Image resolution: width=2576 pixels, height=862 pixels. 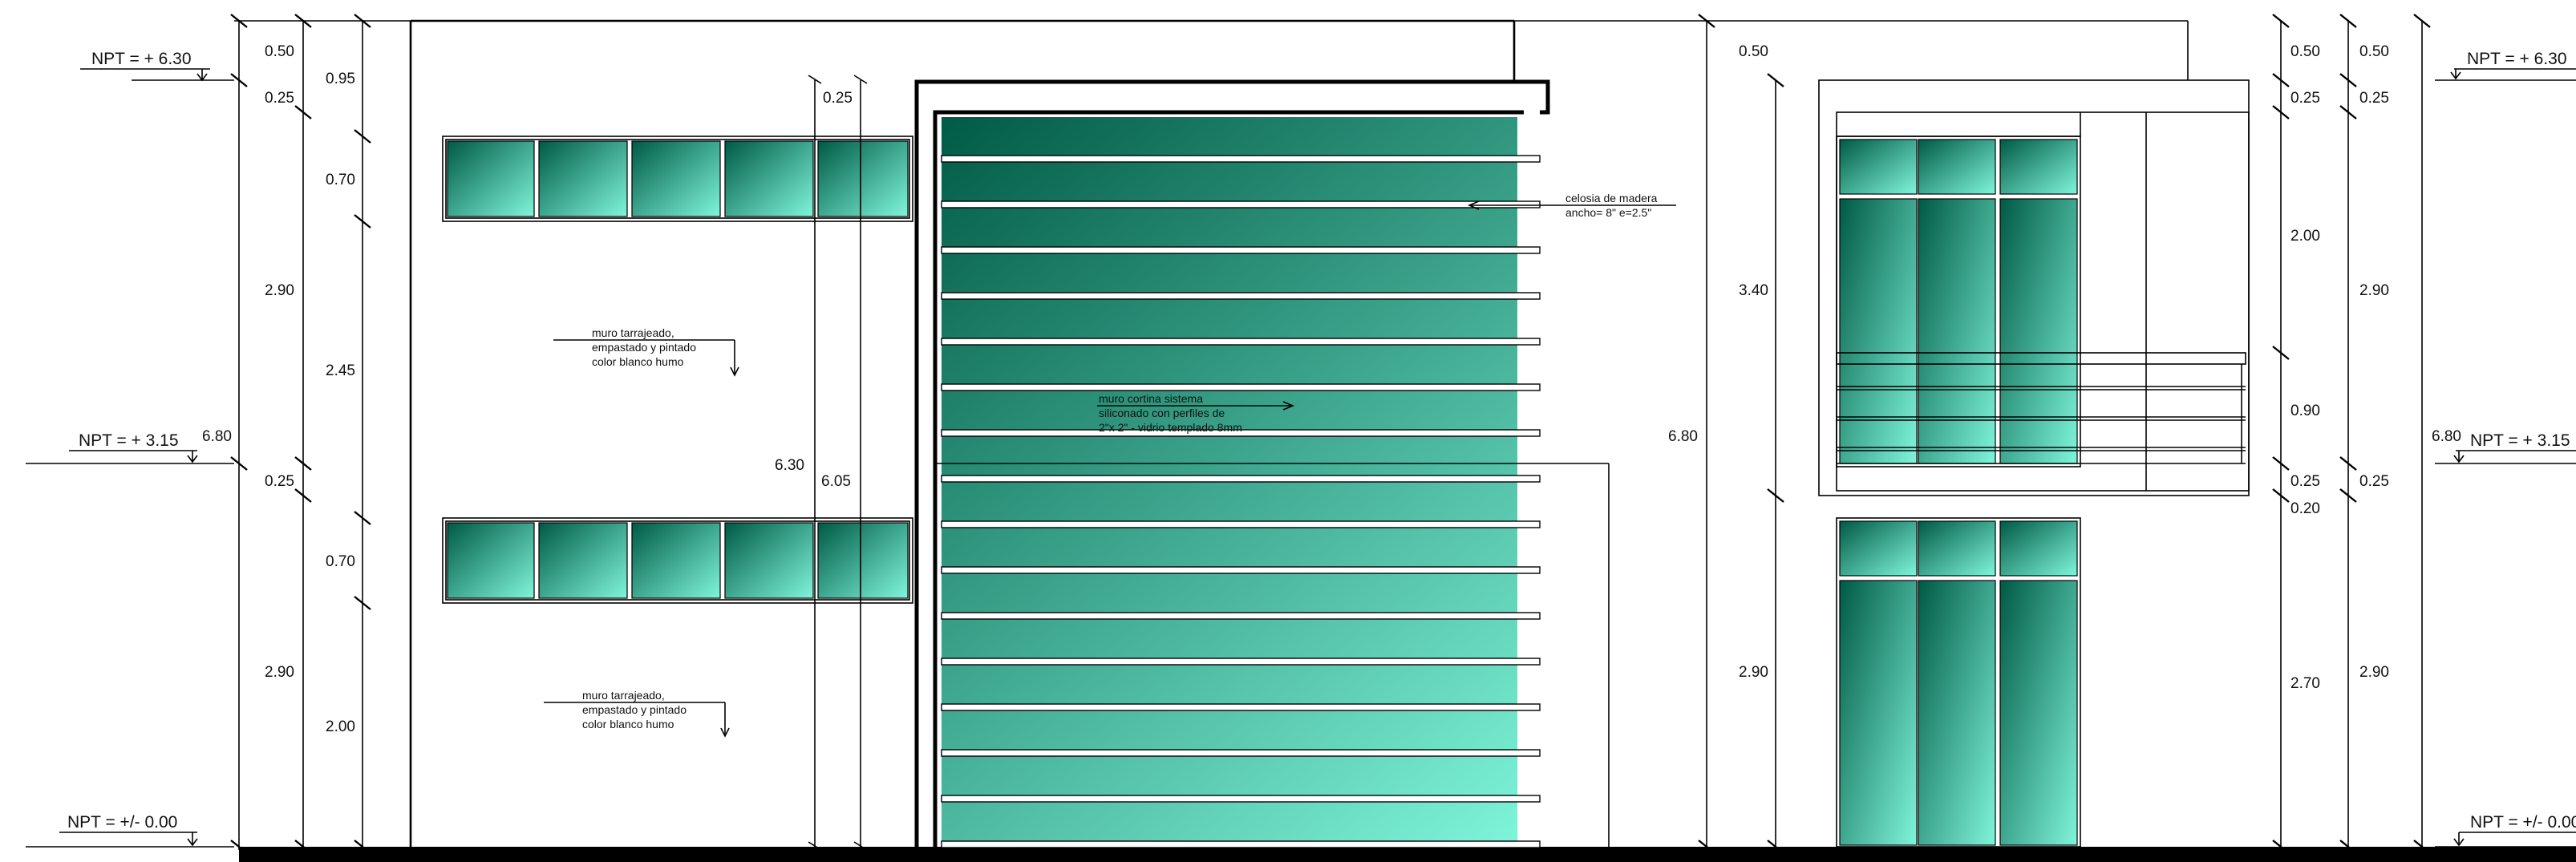 What do you see at coordinates (1958, 301) in the screenshot?
I see `right-upper-window` at bounding box center [1958, 301].